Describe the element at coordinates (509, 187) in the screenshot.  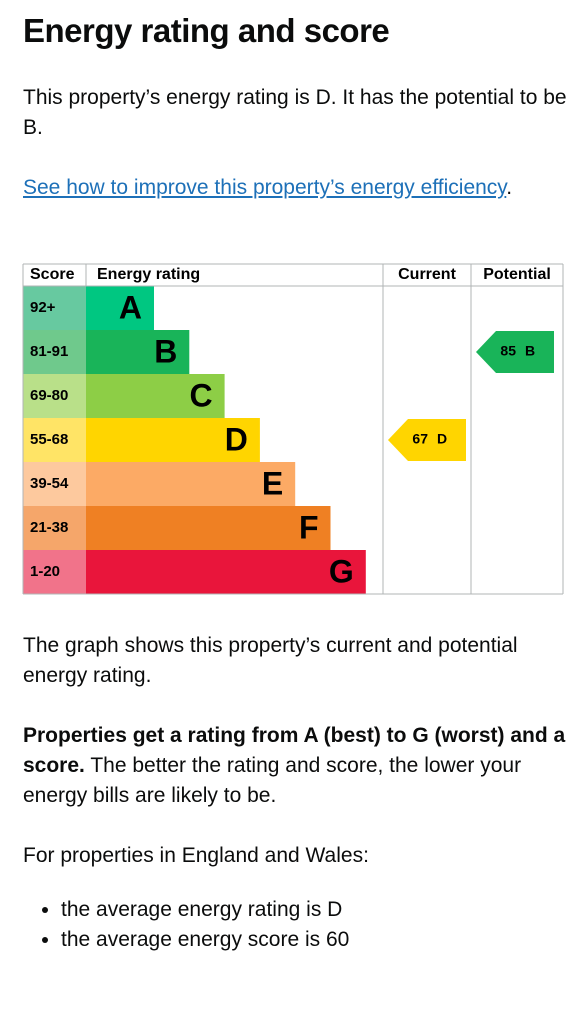
I see `link-suffix: .` at that location.